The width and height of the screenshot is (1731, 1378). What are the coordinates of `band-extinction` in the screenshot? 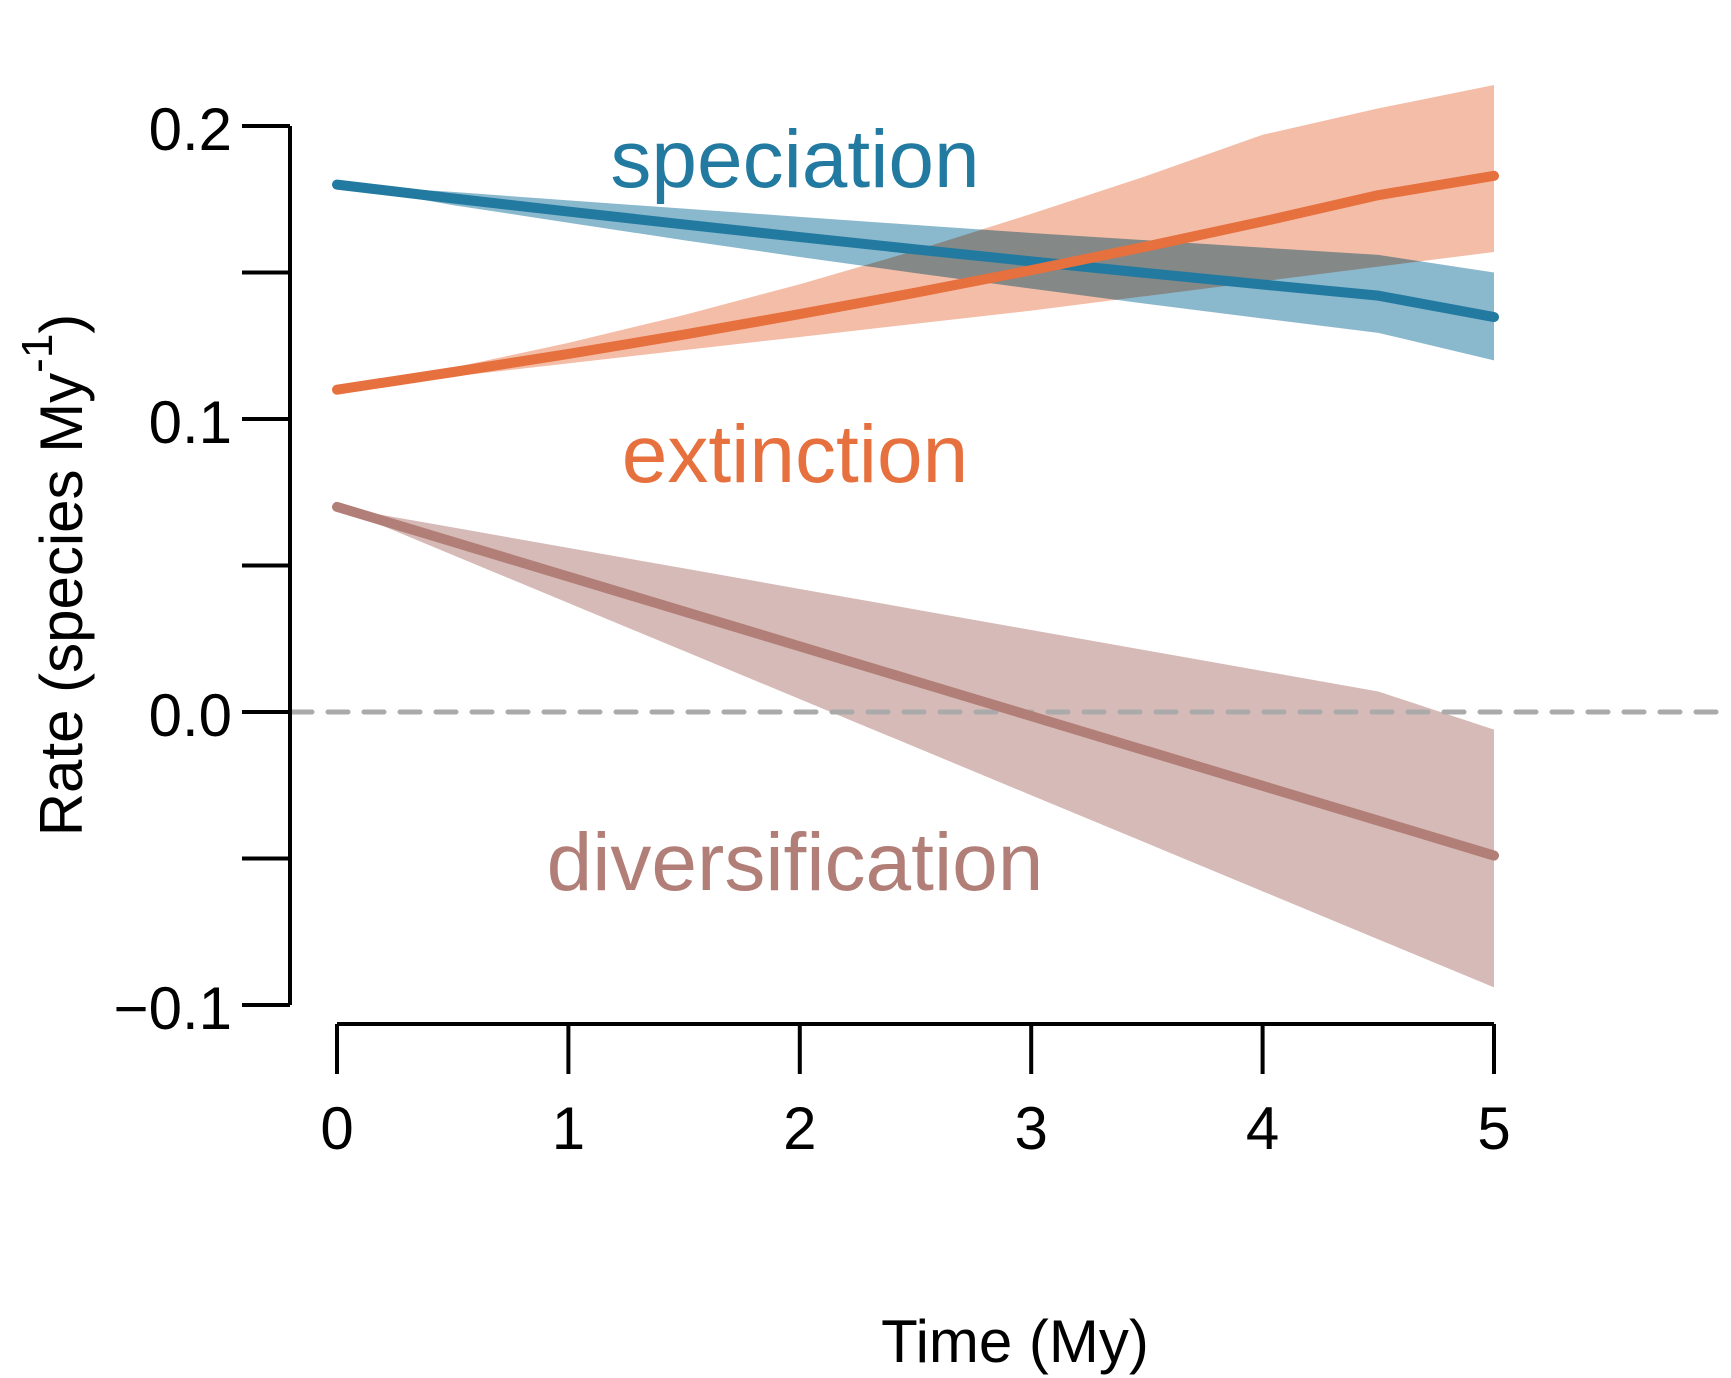 It's located at (915, 237).